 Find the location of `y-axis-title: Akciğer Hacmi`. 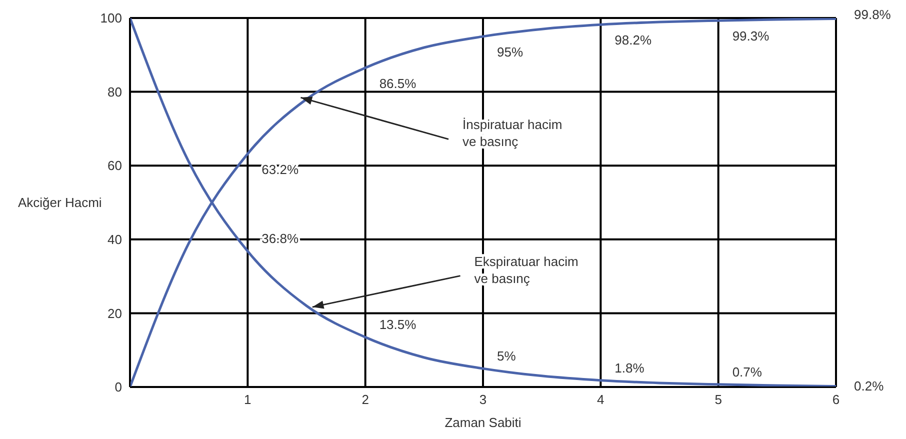

y-axis-title: Akciğer Hacmi is located at coordinates (60, 202).